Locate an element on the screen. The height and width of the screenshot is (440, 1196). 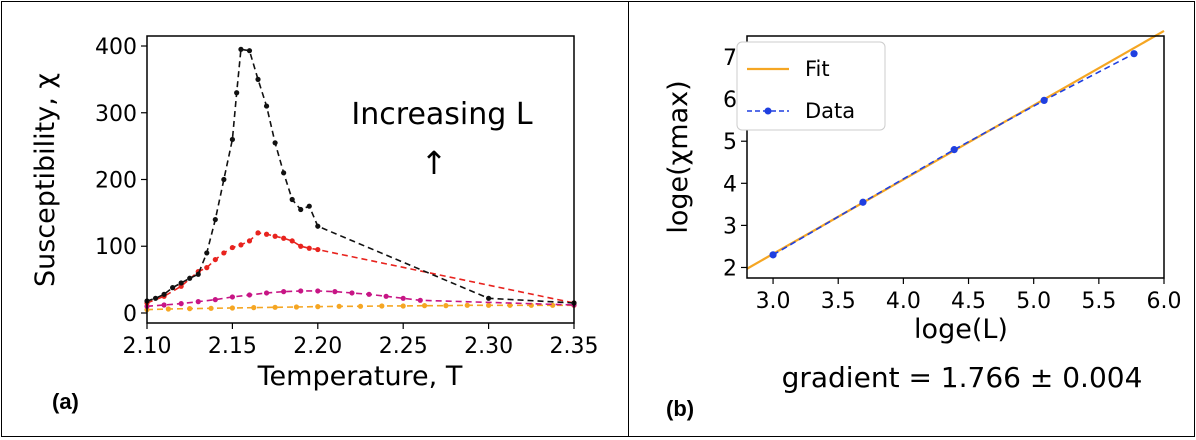
panel-label-a: (a) is located at coordinates (65, 401).